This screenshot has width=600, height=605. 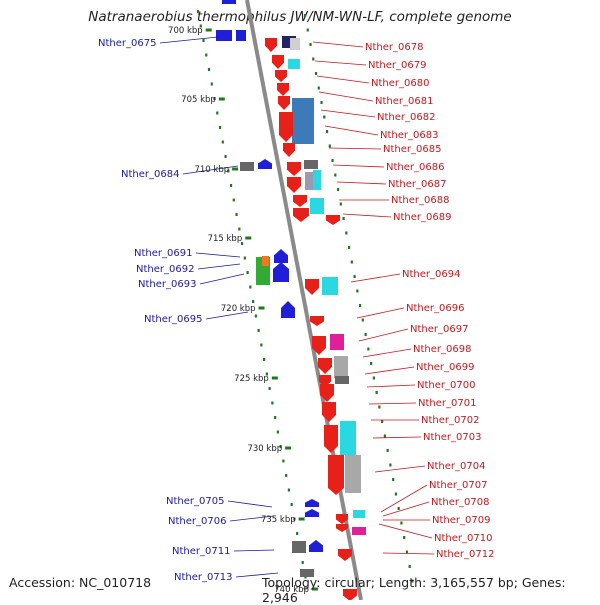 I want to click on gene-label-left: Nther_0692, so click(x=165, y=269).